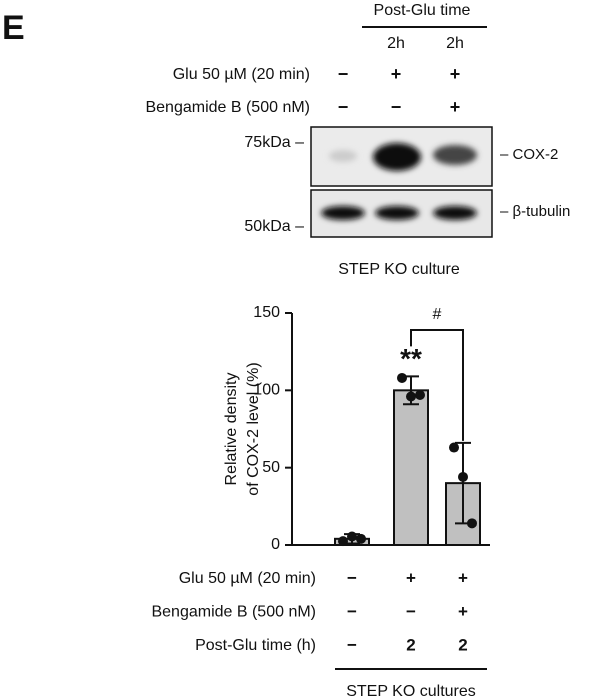 This screenshot has width=593, height=697. What do you see at coordinates (411, 468) in the screenshot?
I see `bar` at bounding box center [411, 468].